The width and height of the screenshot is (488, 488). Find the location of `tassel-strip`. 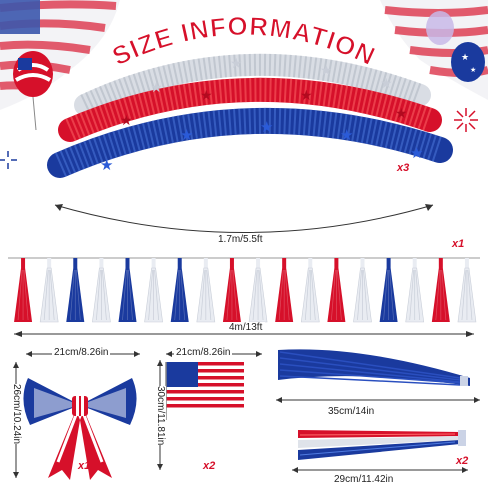

tassel-strip is located at coordinates (245, 290).